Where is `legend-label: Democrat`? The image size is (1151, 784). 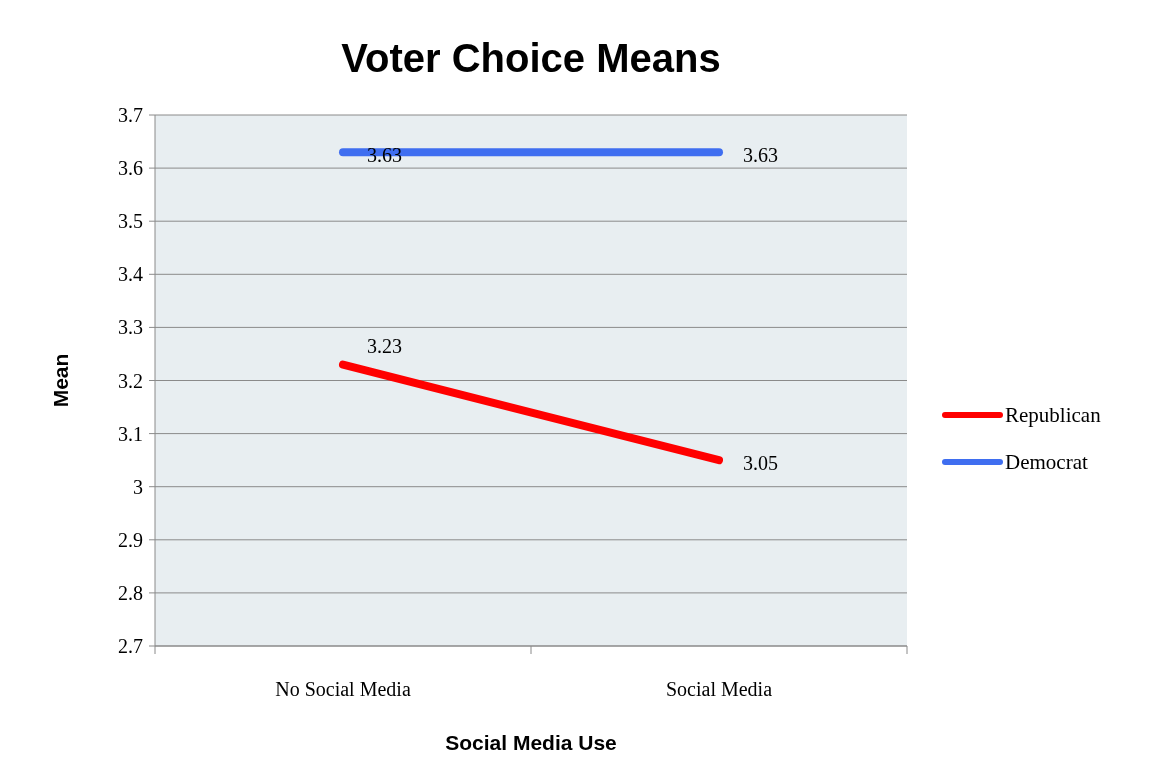 legend-label: Democrat is located at coordinates (1046, 462).